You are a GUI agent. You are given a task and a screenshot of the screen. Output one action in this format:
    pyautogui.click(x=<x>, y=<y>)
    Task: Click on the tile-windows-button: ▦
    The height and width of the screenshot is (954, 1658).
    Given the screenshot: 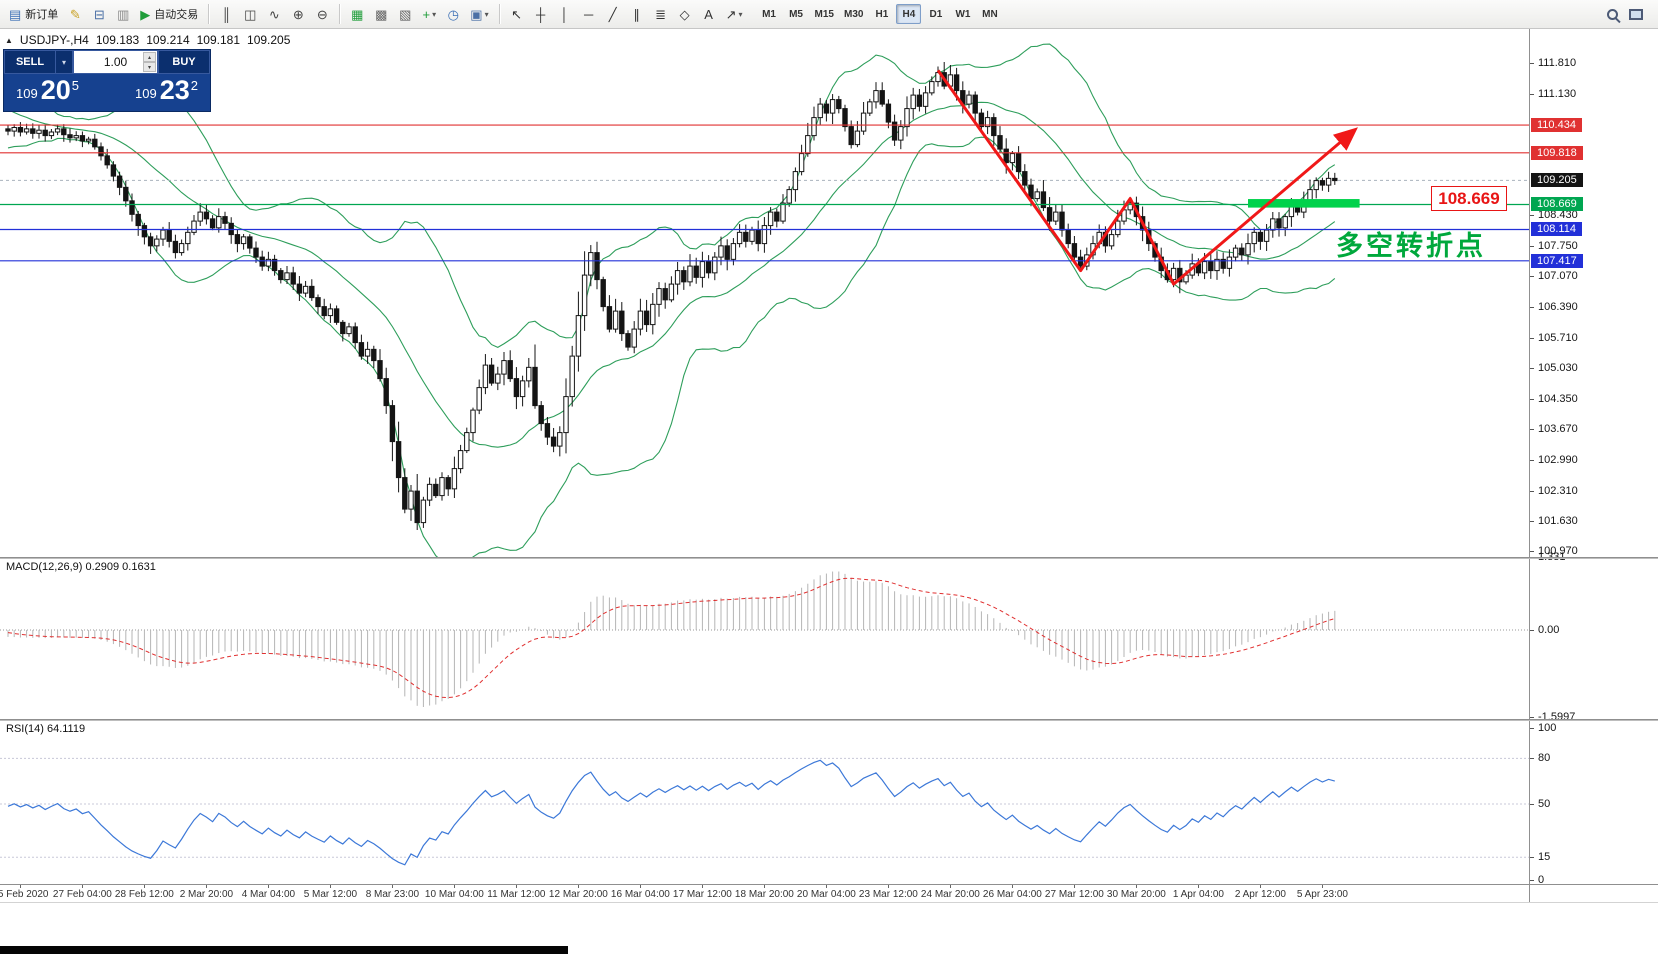 What is the action you would take?
    pyautogui.click(x=357, y=14)
    